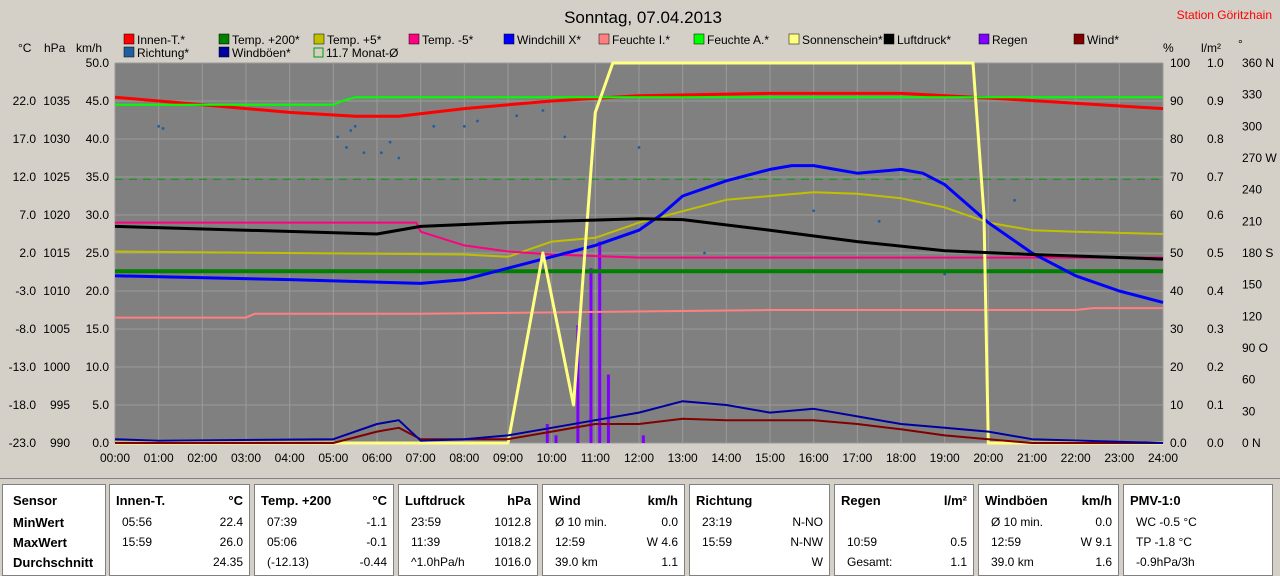  Describe the element at coordinates (376, 522) in the screenshot. I see `stats-value: -1.1` at that location.